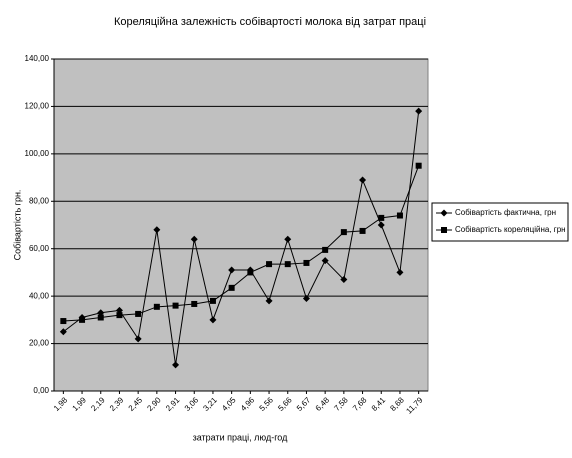 The image size is (572, 458). Describe the element at coordinates (241, 437) in the screenshot. I see `x-axis-title: затрати праці, люд-год` at that location.